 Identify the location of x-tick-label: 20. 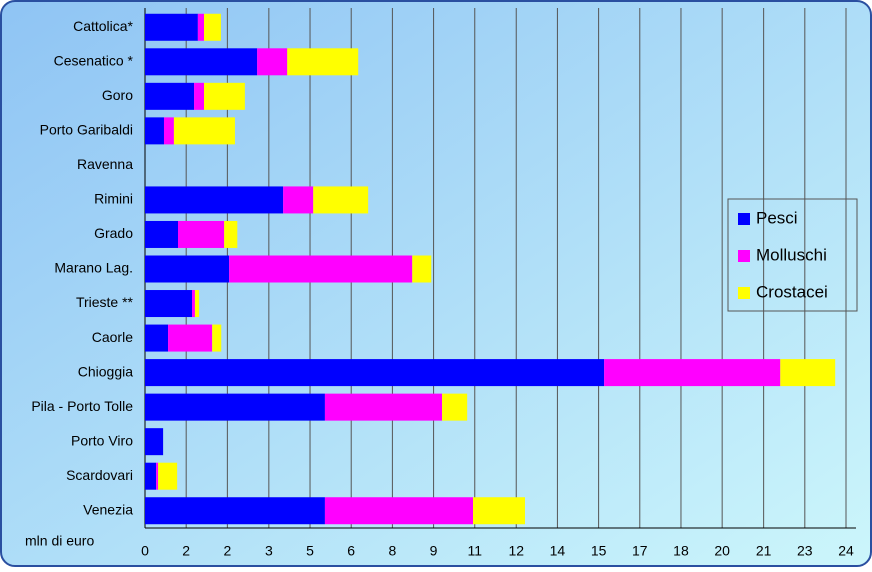
(722, 551).